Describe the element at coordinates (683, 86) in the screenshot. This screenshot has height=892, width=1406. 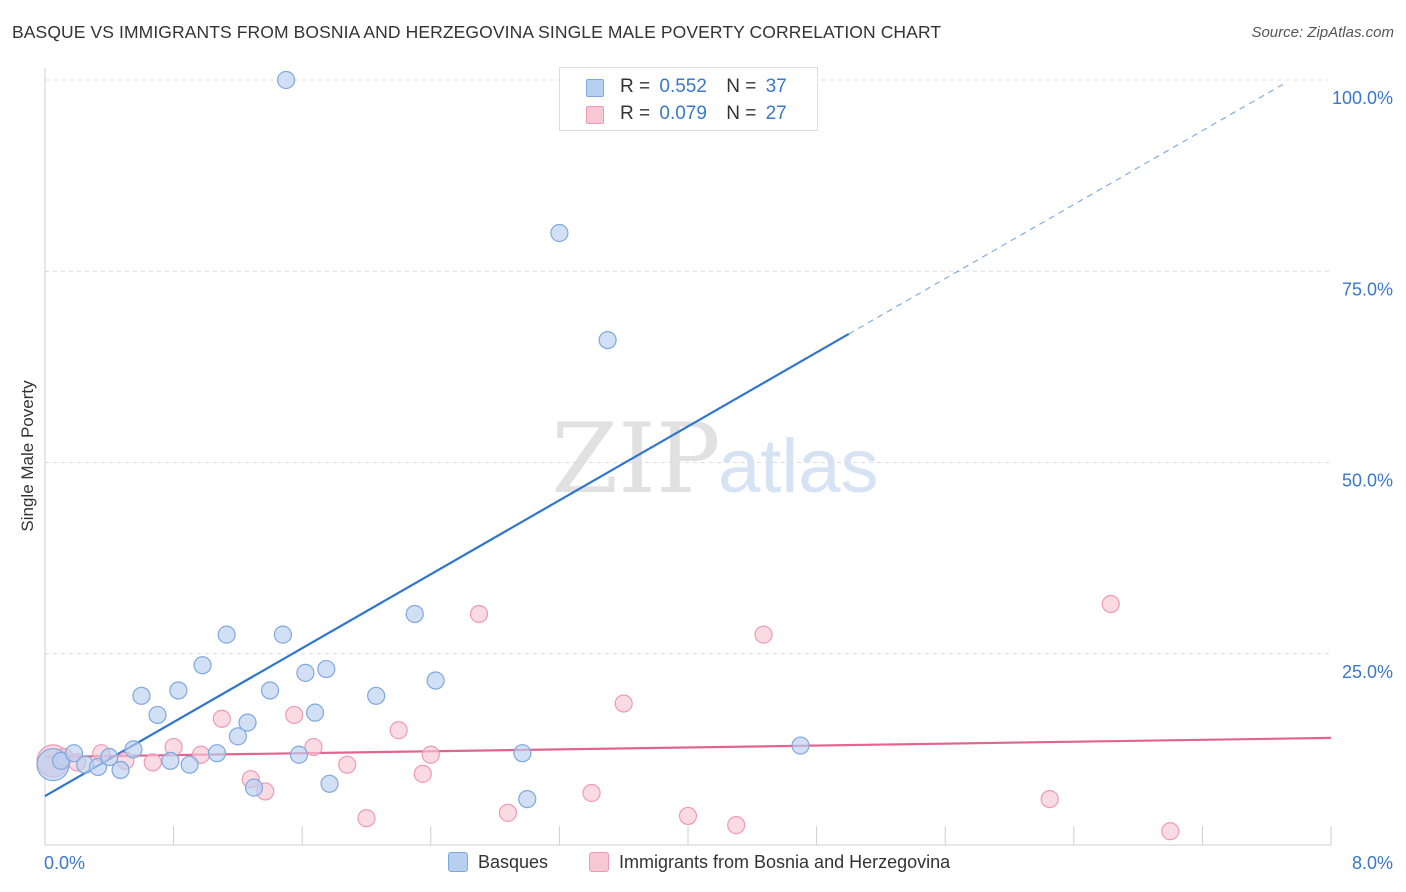
I see `legend-r-value: 0.552` at that location.